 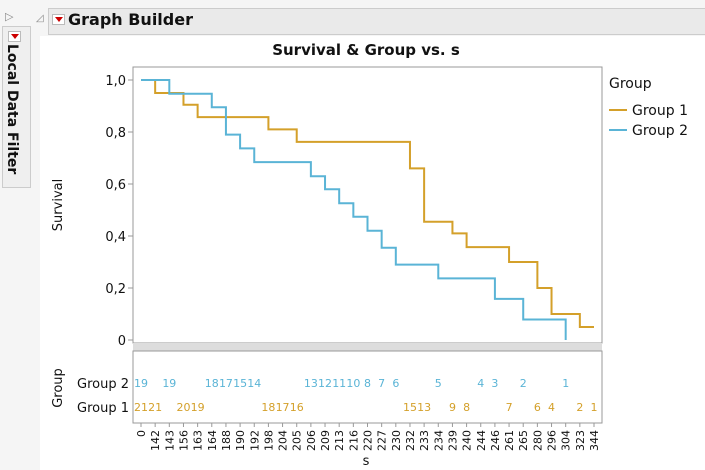 What do you see at coordinates (169, 440) in the screenshot?
I see `x-tick-label: 143` at bounding box center [169, 440].